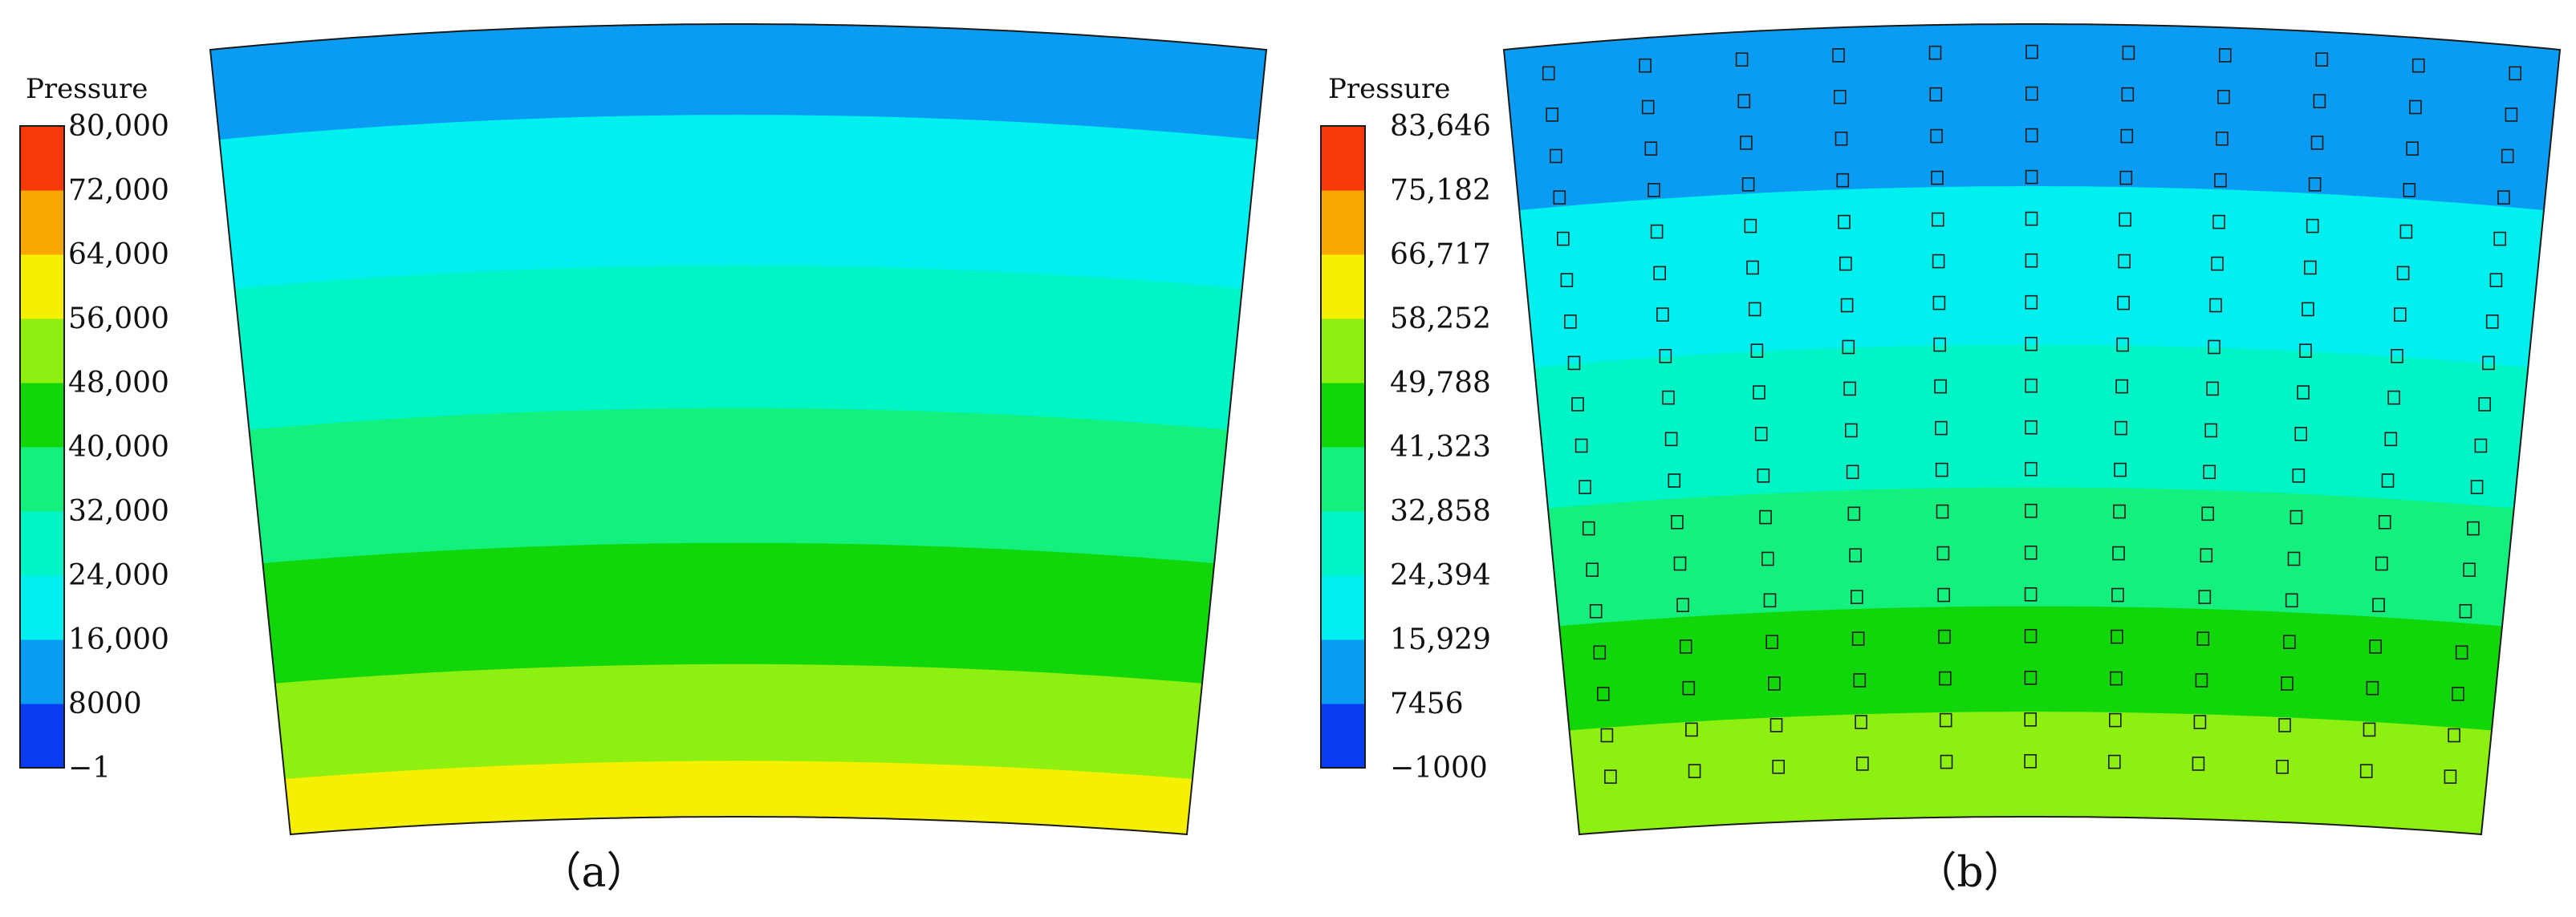 This screenshot has height=917, width=2576. What do you see at coordinates (89, 768) in the screenshot?
I see `legend-tick-a-10: −1` at bounding box center [89, 768].